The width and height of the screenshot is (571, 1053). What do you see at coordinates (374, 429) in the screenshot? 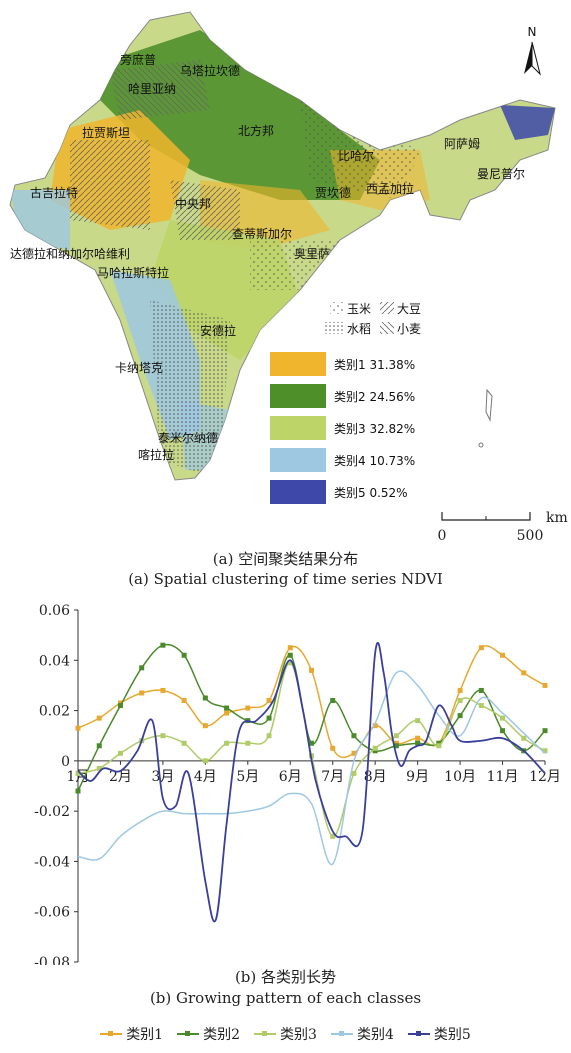
I see `class-legend-label: 类别3 32.82%` at bounding box center [374, 429].